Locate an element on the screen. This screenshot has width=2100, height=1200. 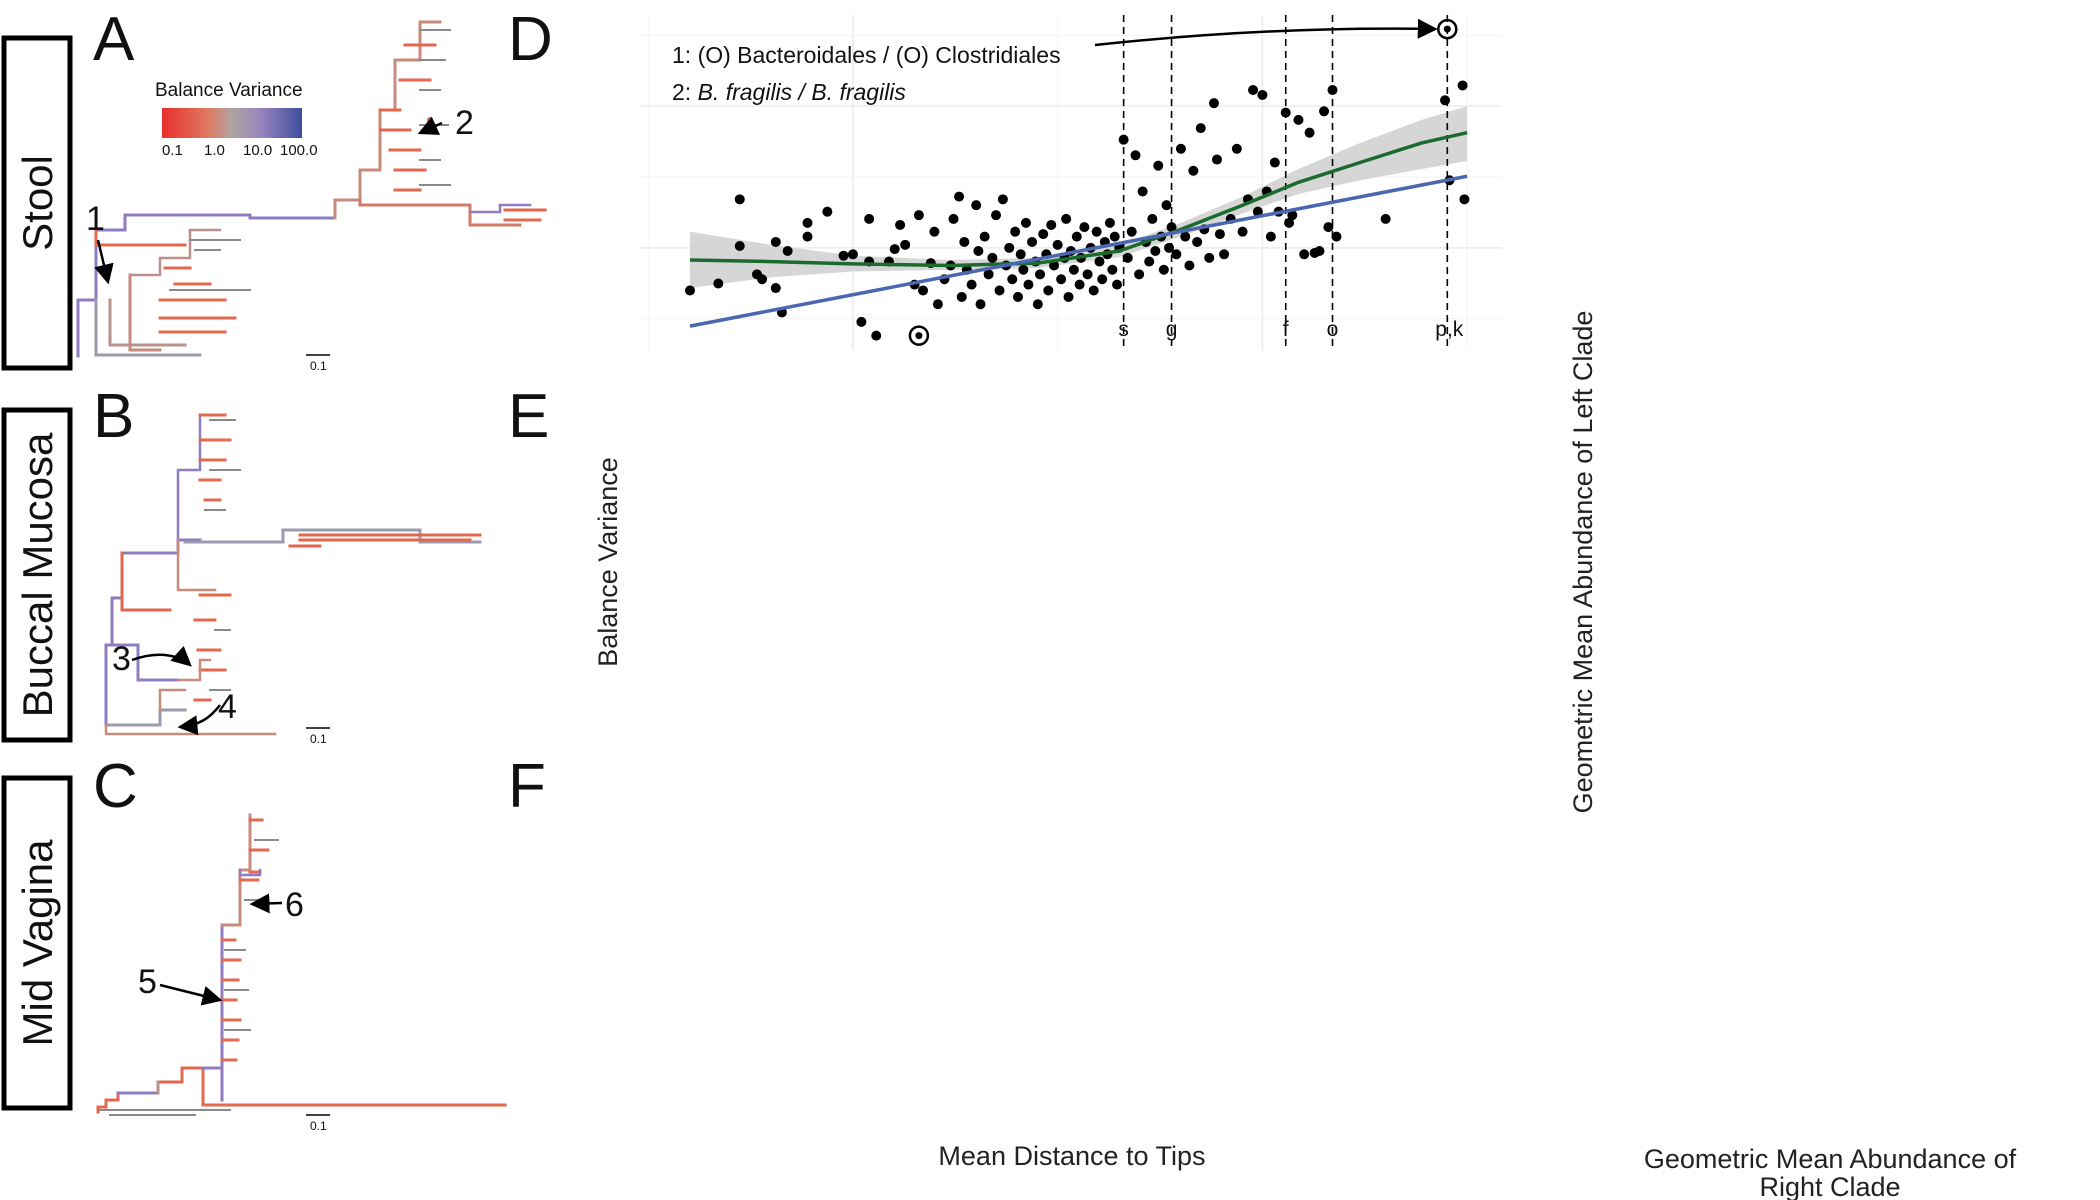
site-label-mid-vagina: Mid Vagina is located at coordinates (37, 943).